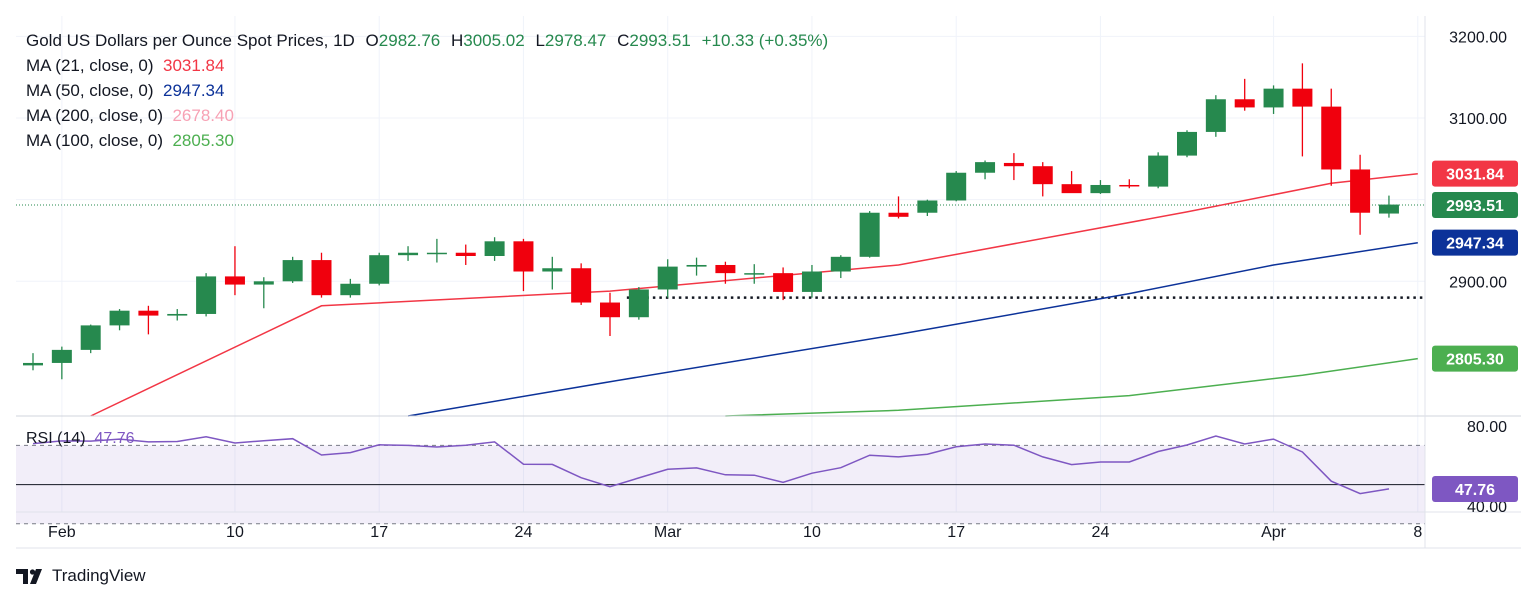 The height and width of the screenshot is (602, 1536). I want to click on brand-name: TradingView, so click(99, 575).